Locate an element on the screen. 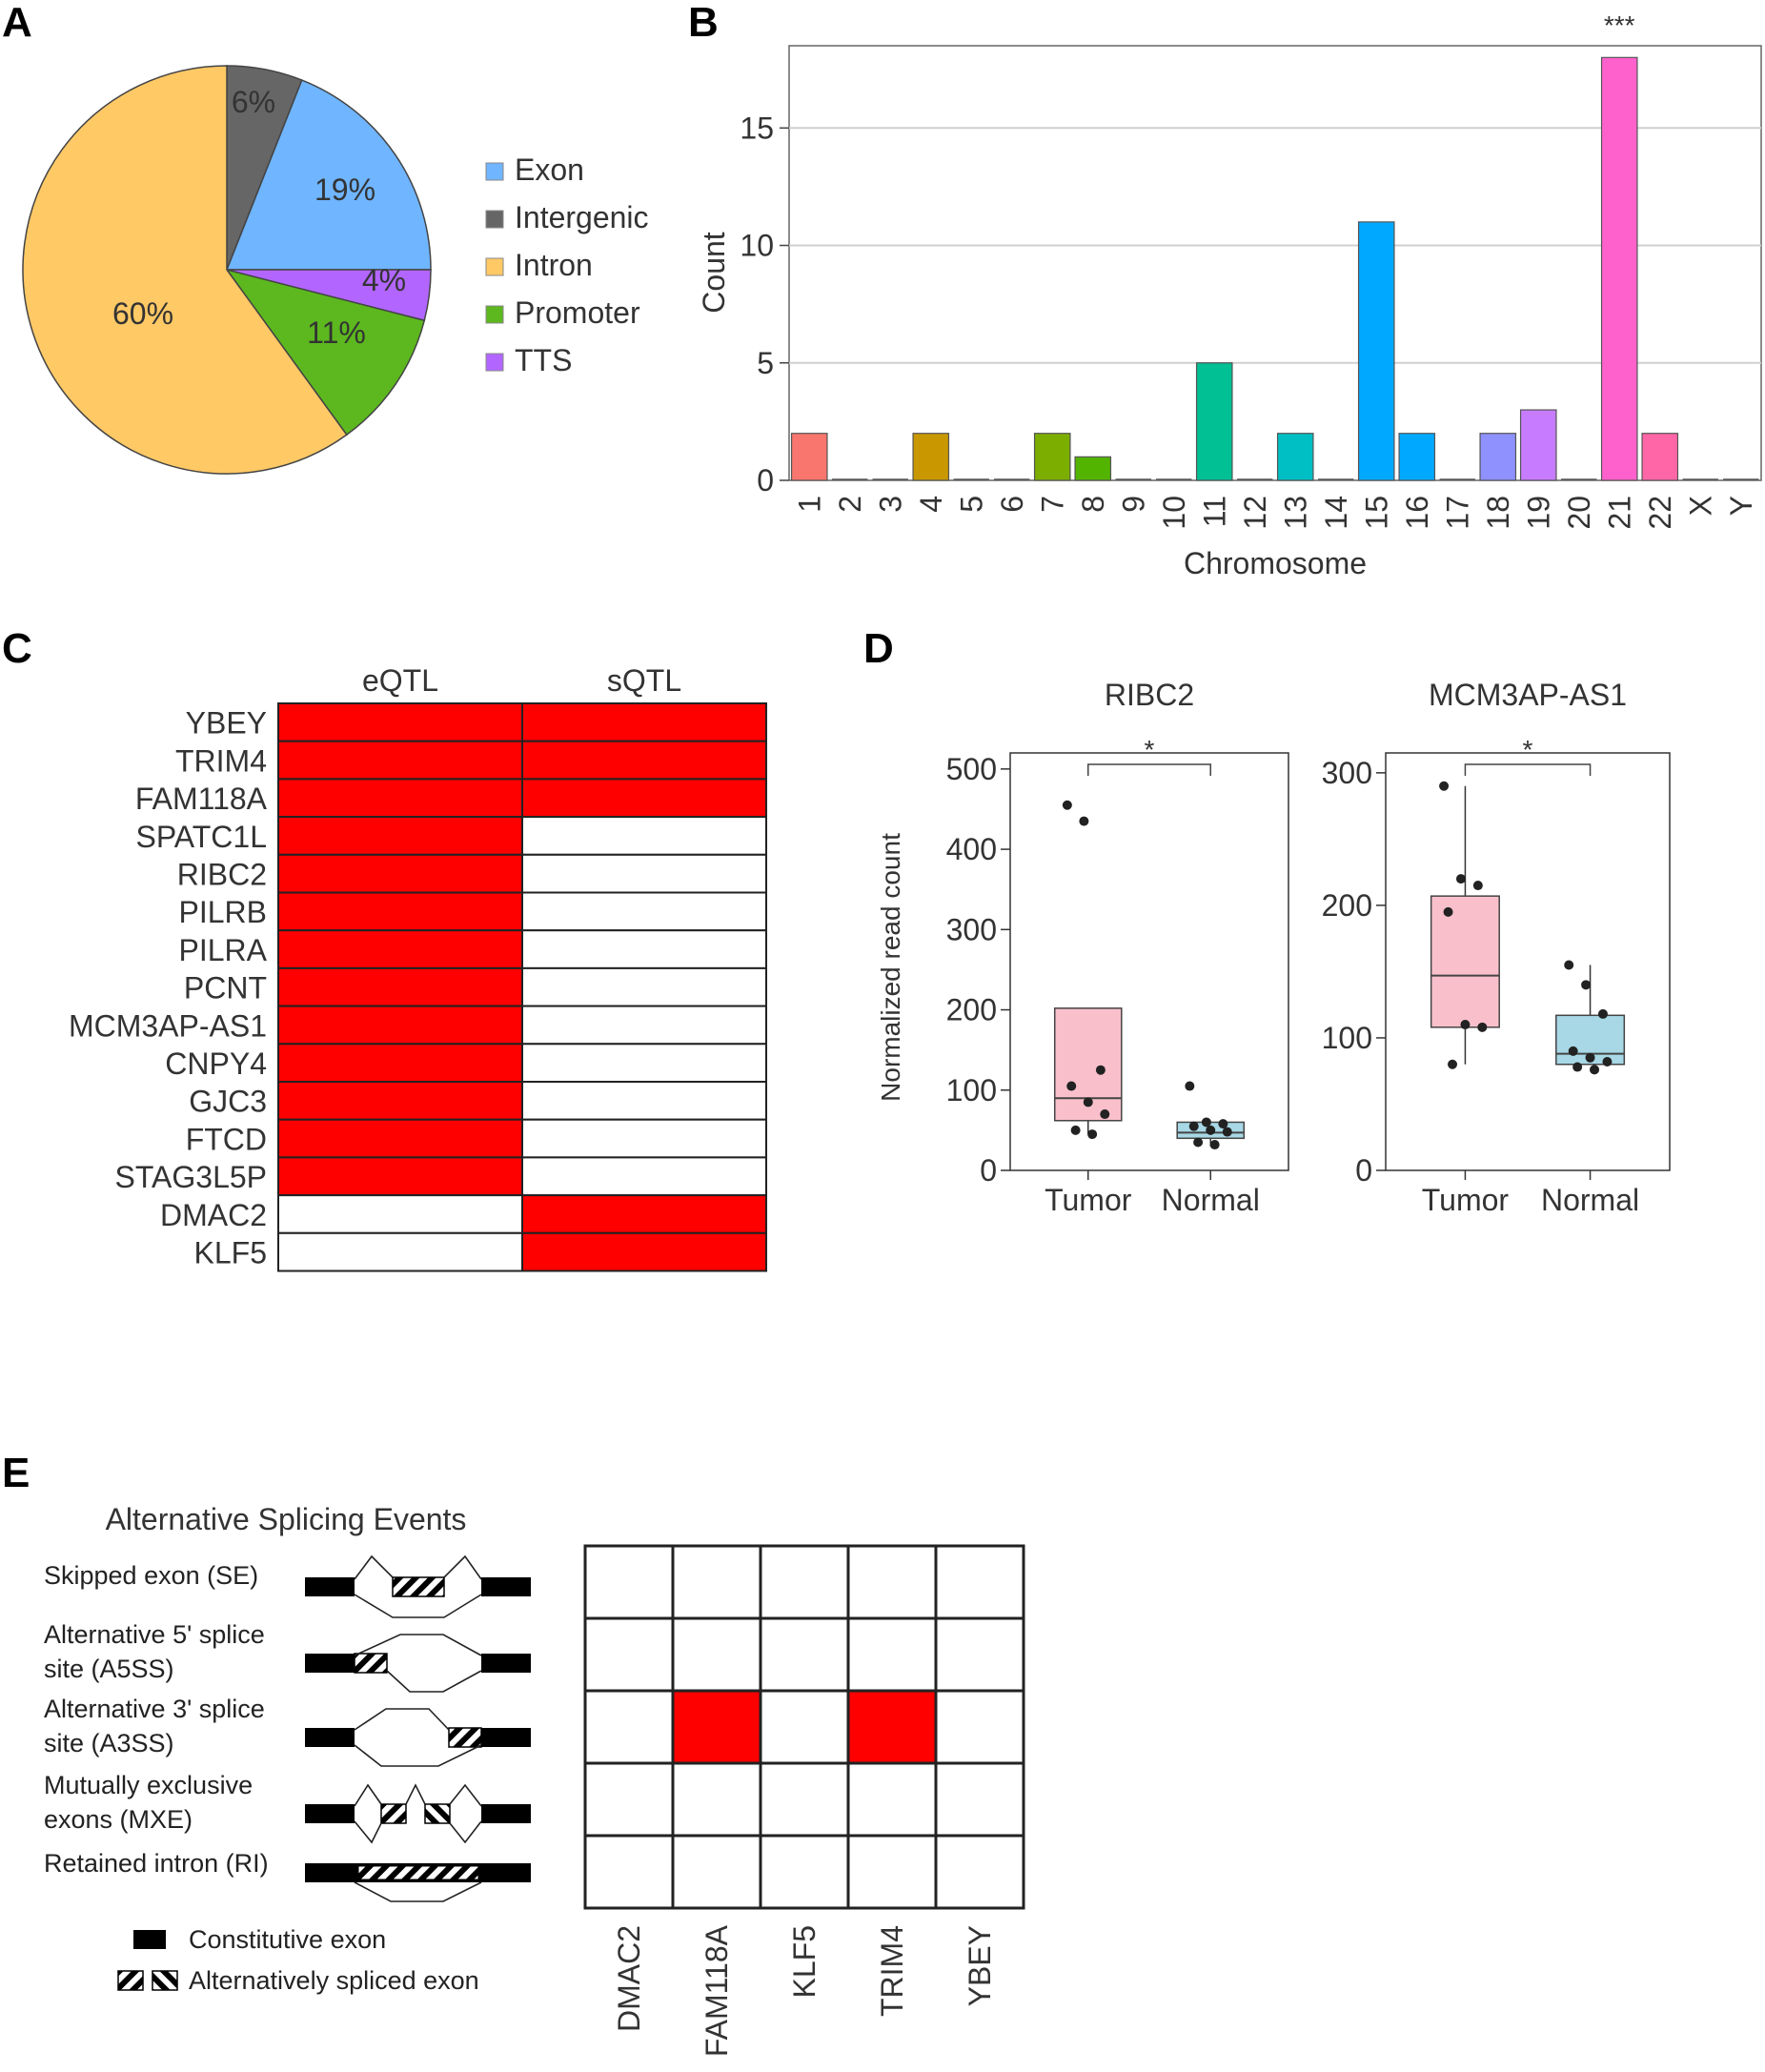 The height and width of the screenshot is (2072, 1765). significance-mark: * is located at coordinates (1528, 749).